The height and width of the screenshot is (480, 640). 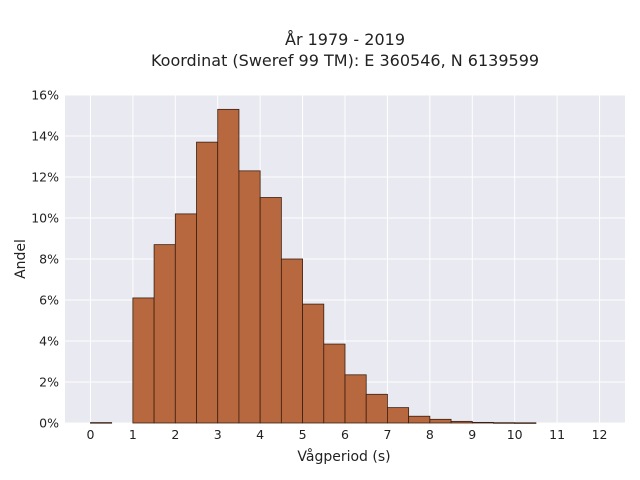 I want to click on chart-title-line1: År 1979 - 2019, so click(x=345, y=39).